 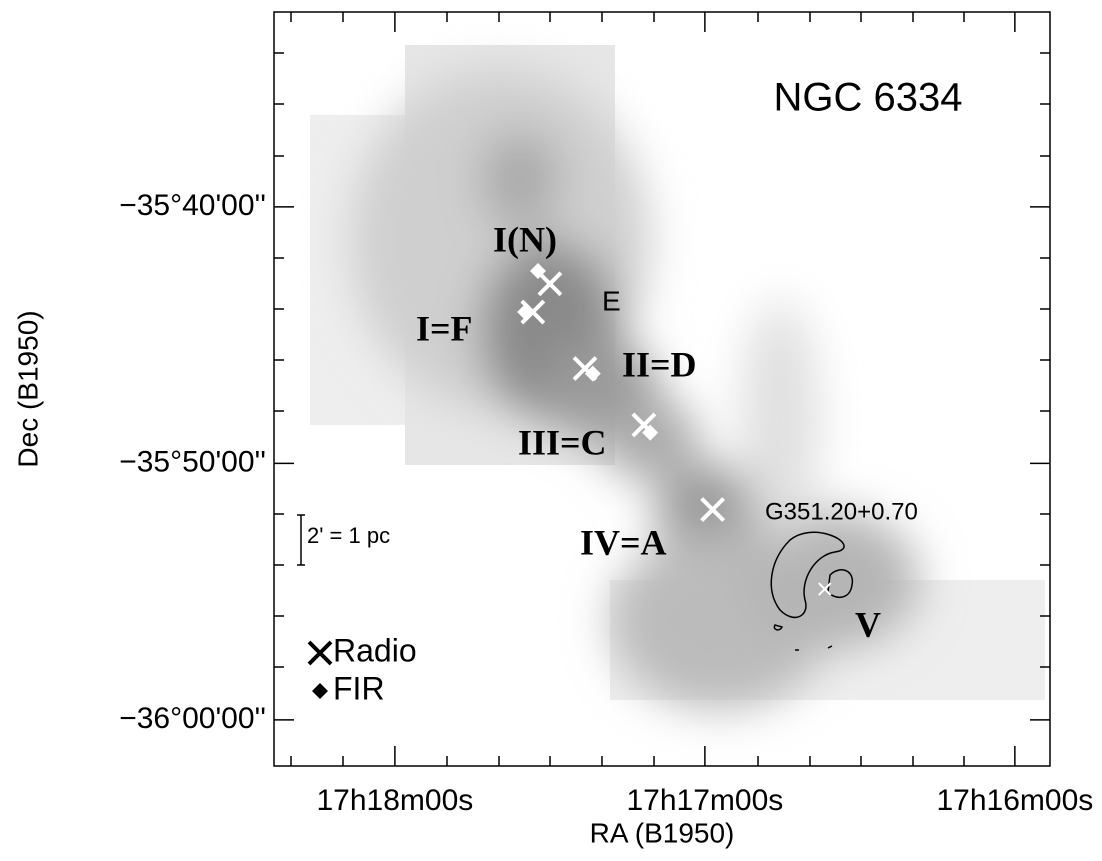 I want to click on annotation: I(N), so click(x=525, y=239).